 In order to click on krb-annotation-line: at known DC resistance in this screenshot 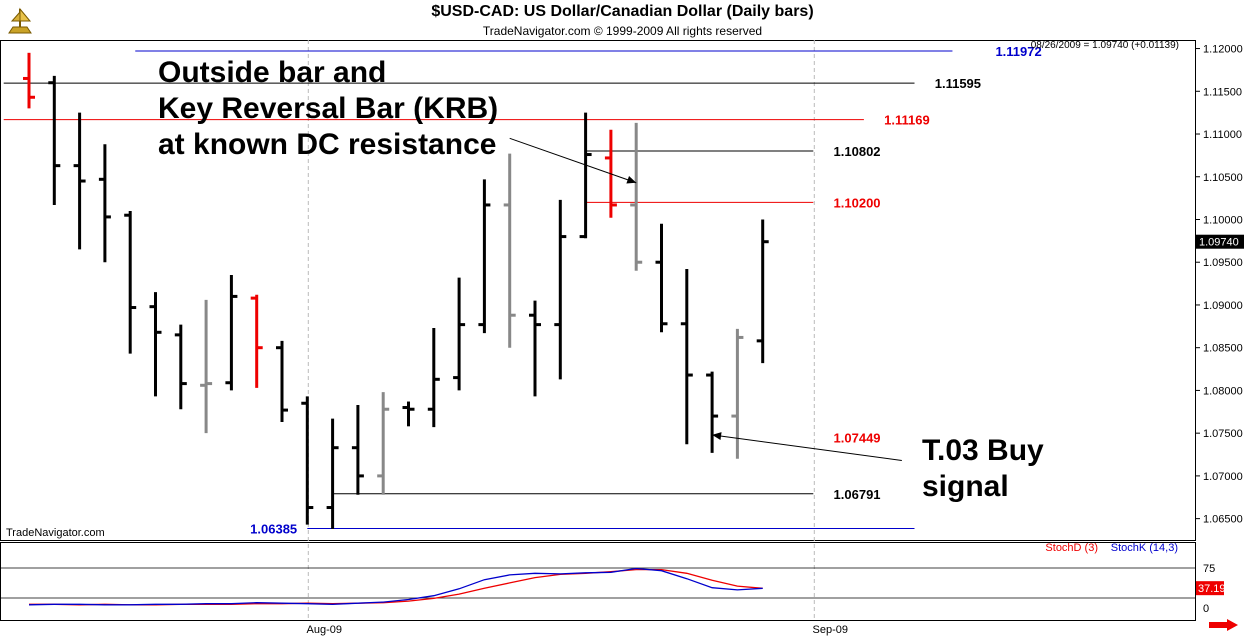, I will do `click(327, 144)`.